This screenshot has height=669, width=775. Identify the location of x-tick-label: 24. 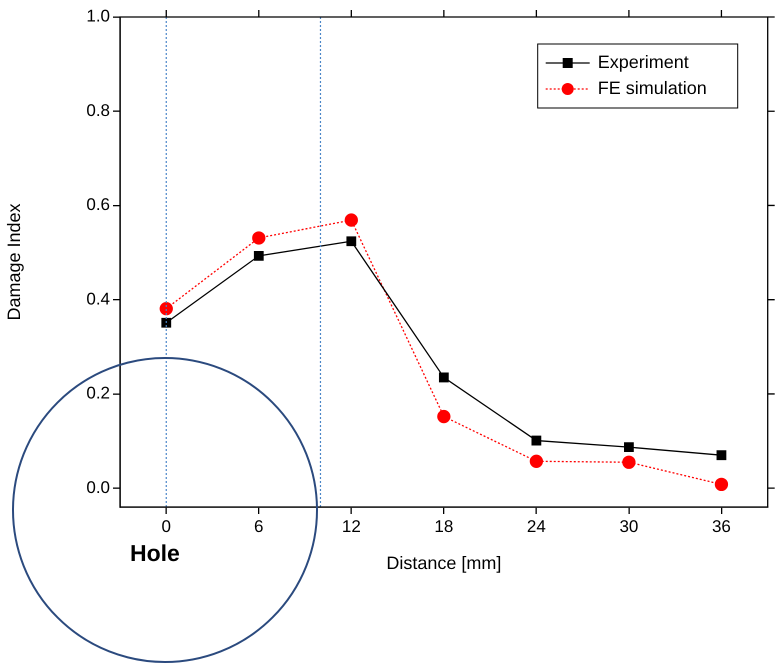
(536, 526).